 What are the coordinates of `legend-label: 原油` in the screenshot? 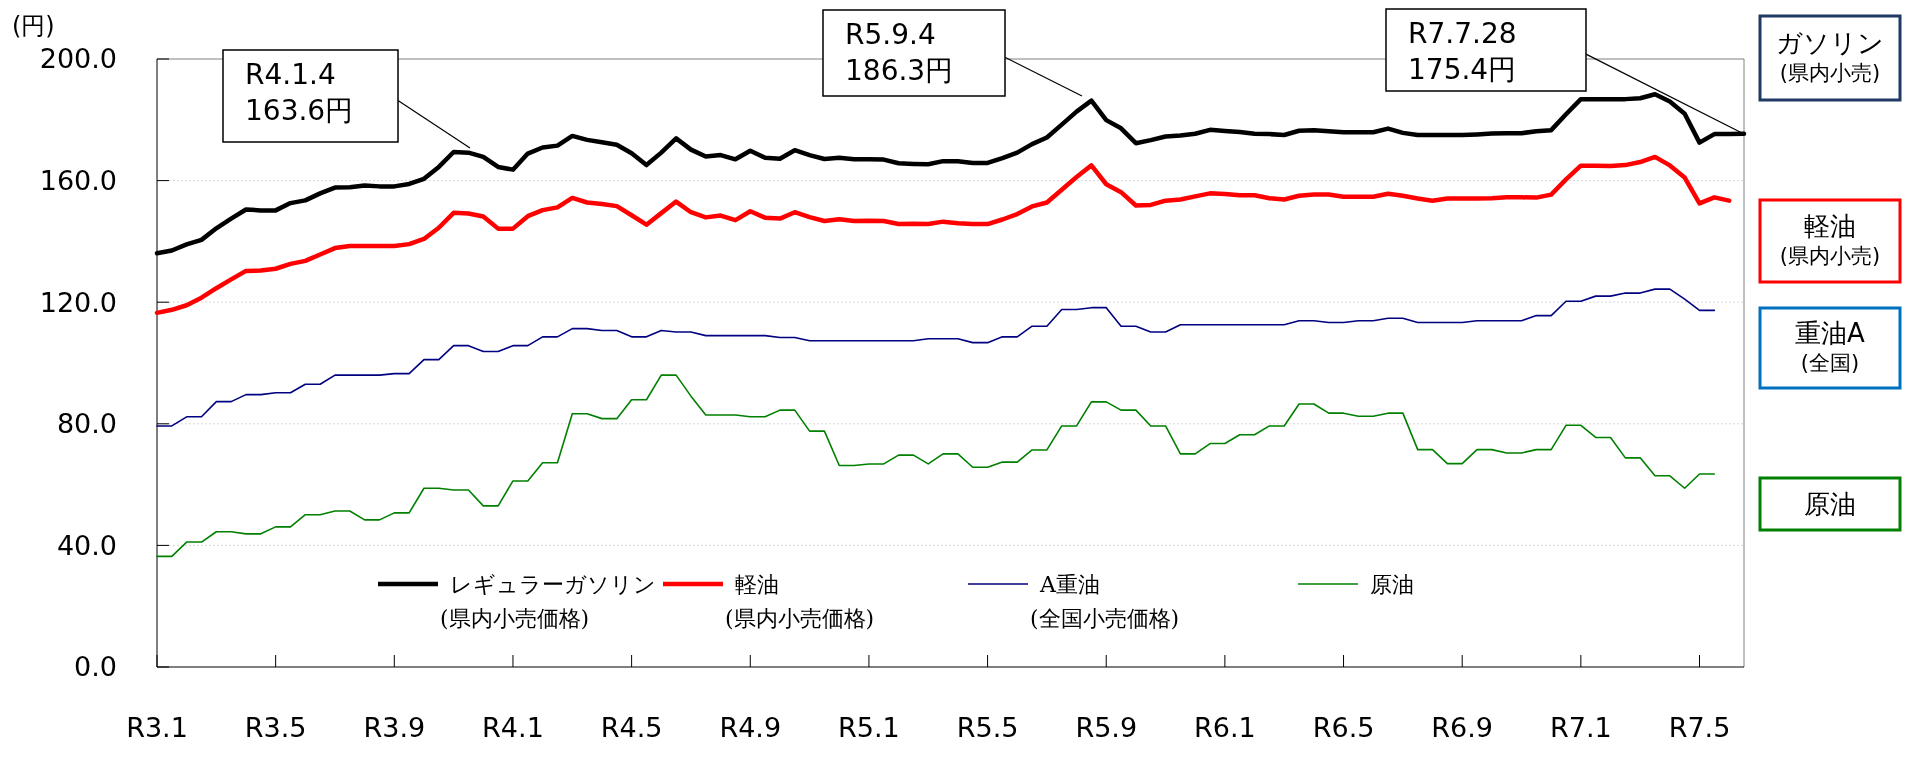 It's located at (1392, 584).